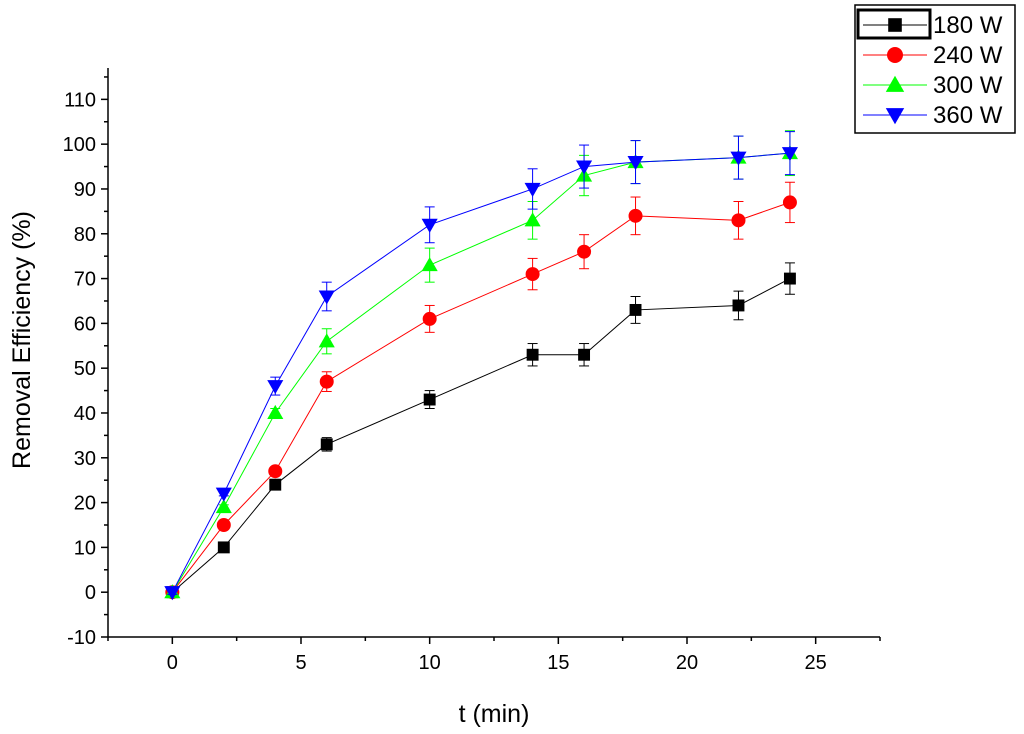 The height and width of the screenshot is (734, 1024). Describe the element at coordinates (968, 85) in the screenshot. I see `legend-label: 300 W` at that location.